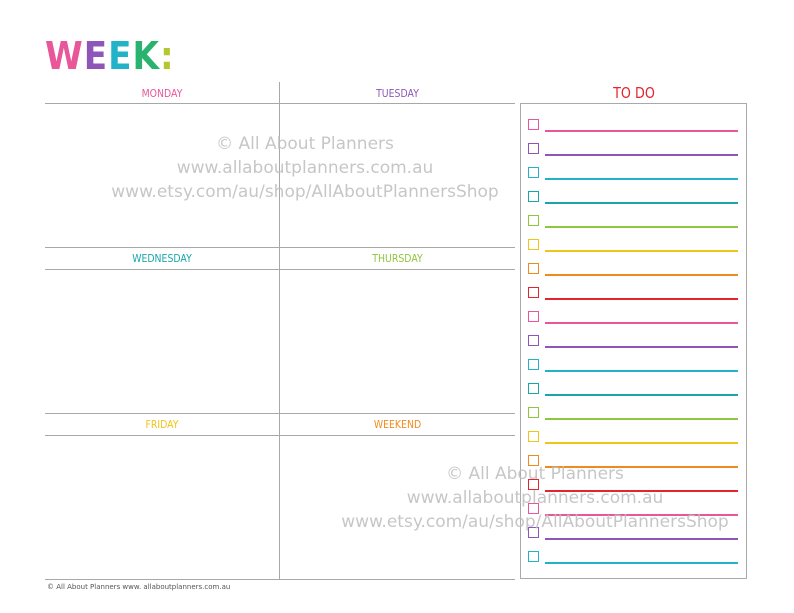  What do you see at coordinates (280, 435) in the screenshot?
I see `grid-line-row3-header` at bounding box center [280, 435].